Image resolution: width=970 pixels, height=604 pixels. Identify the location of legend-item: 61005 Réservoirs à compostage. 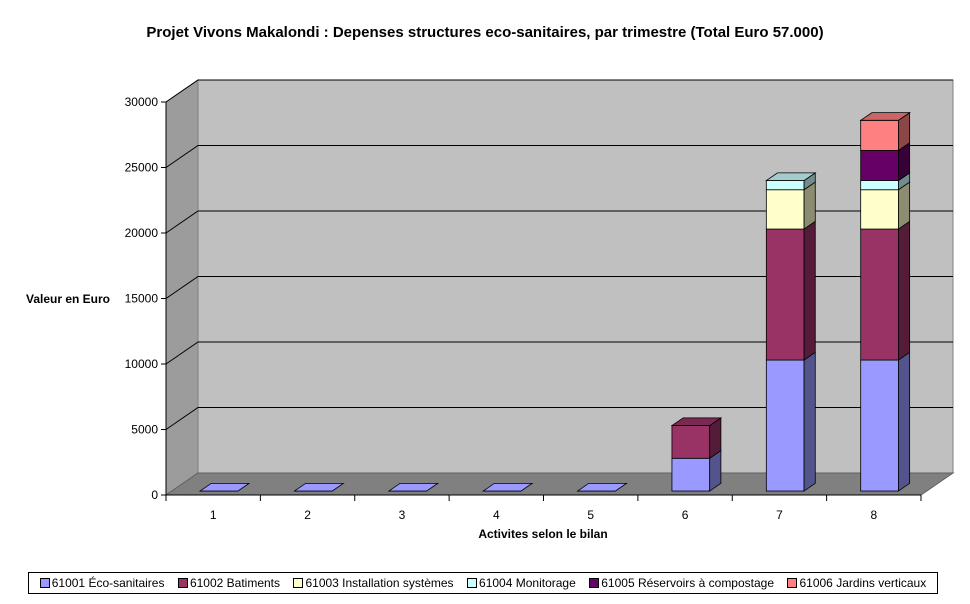
(681, 583).